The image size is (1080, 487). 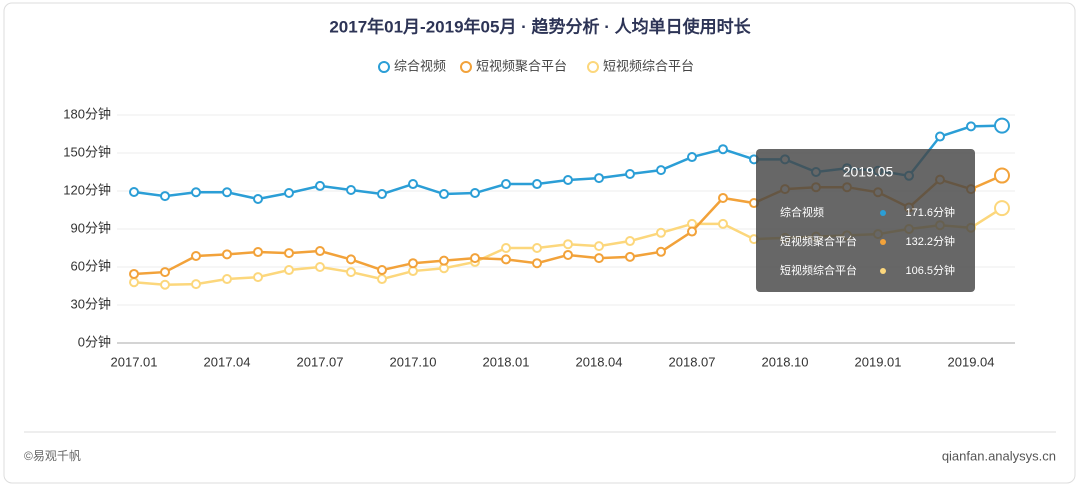 I want to click on legend-label: 综合视频, so click(x=420, y=65).